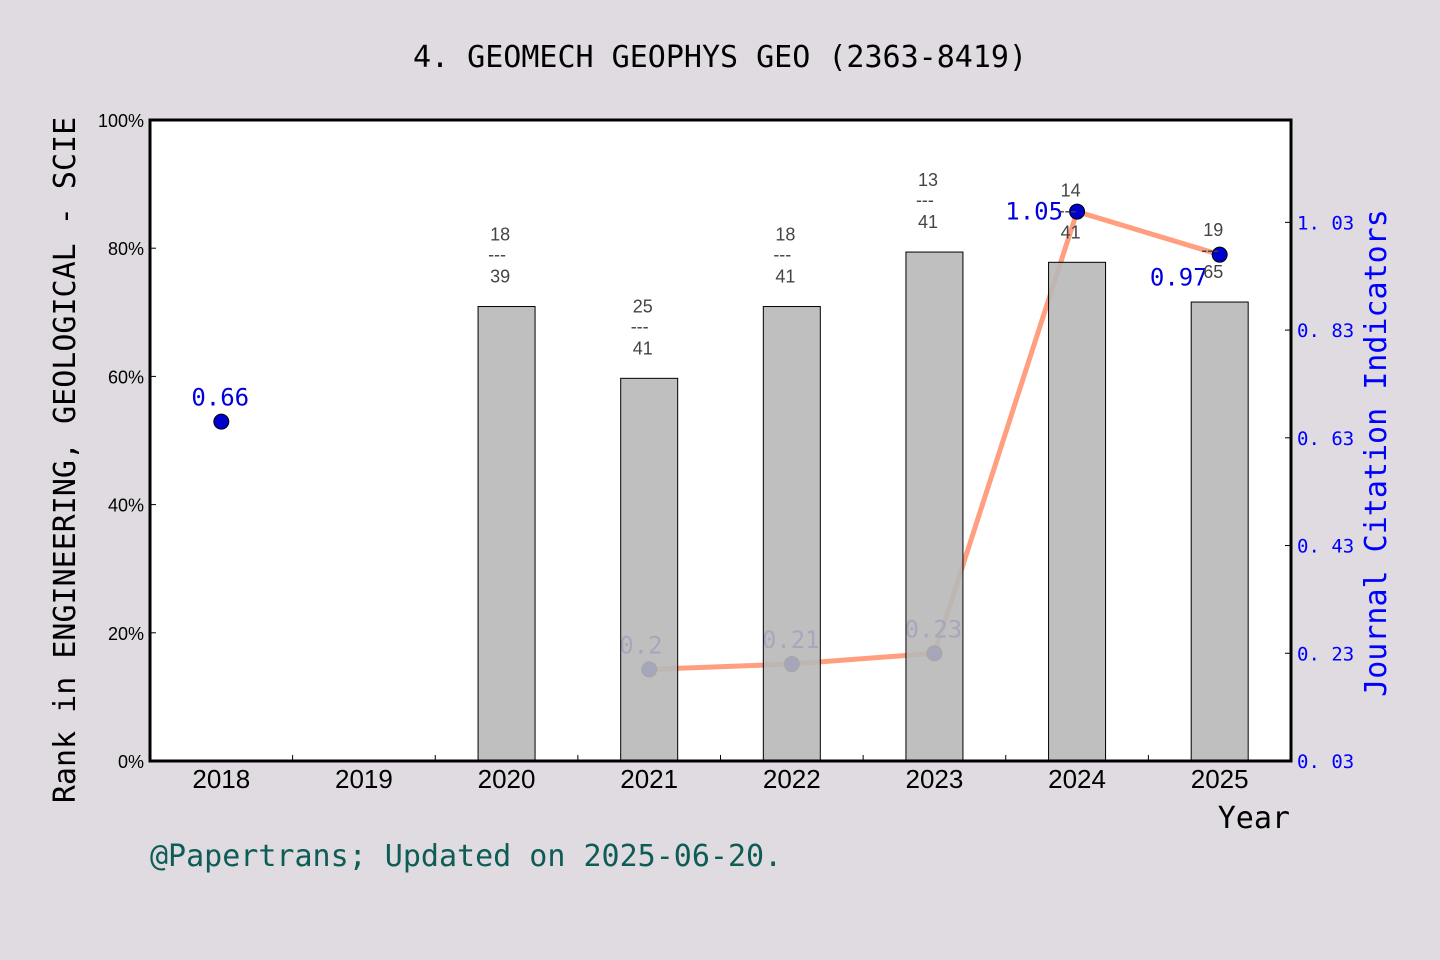 The image size is (1440, 960). I want to click on rank-total-2024: 41, so click(1071, 232).